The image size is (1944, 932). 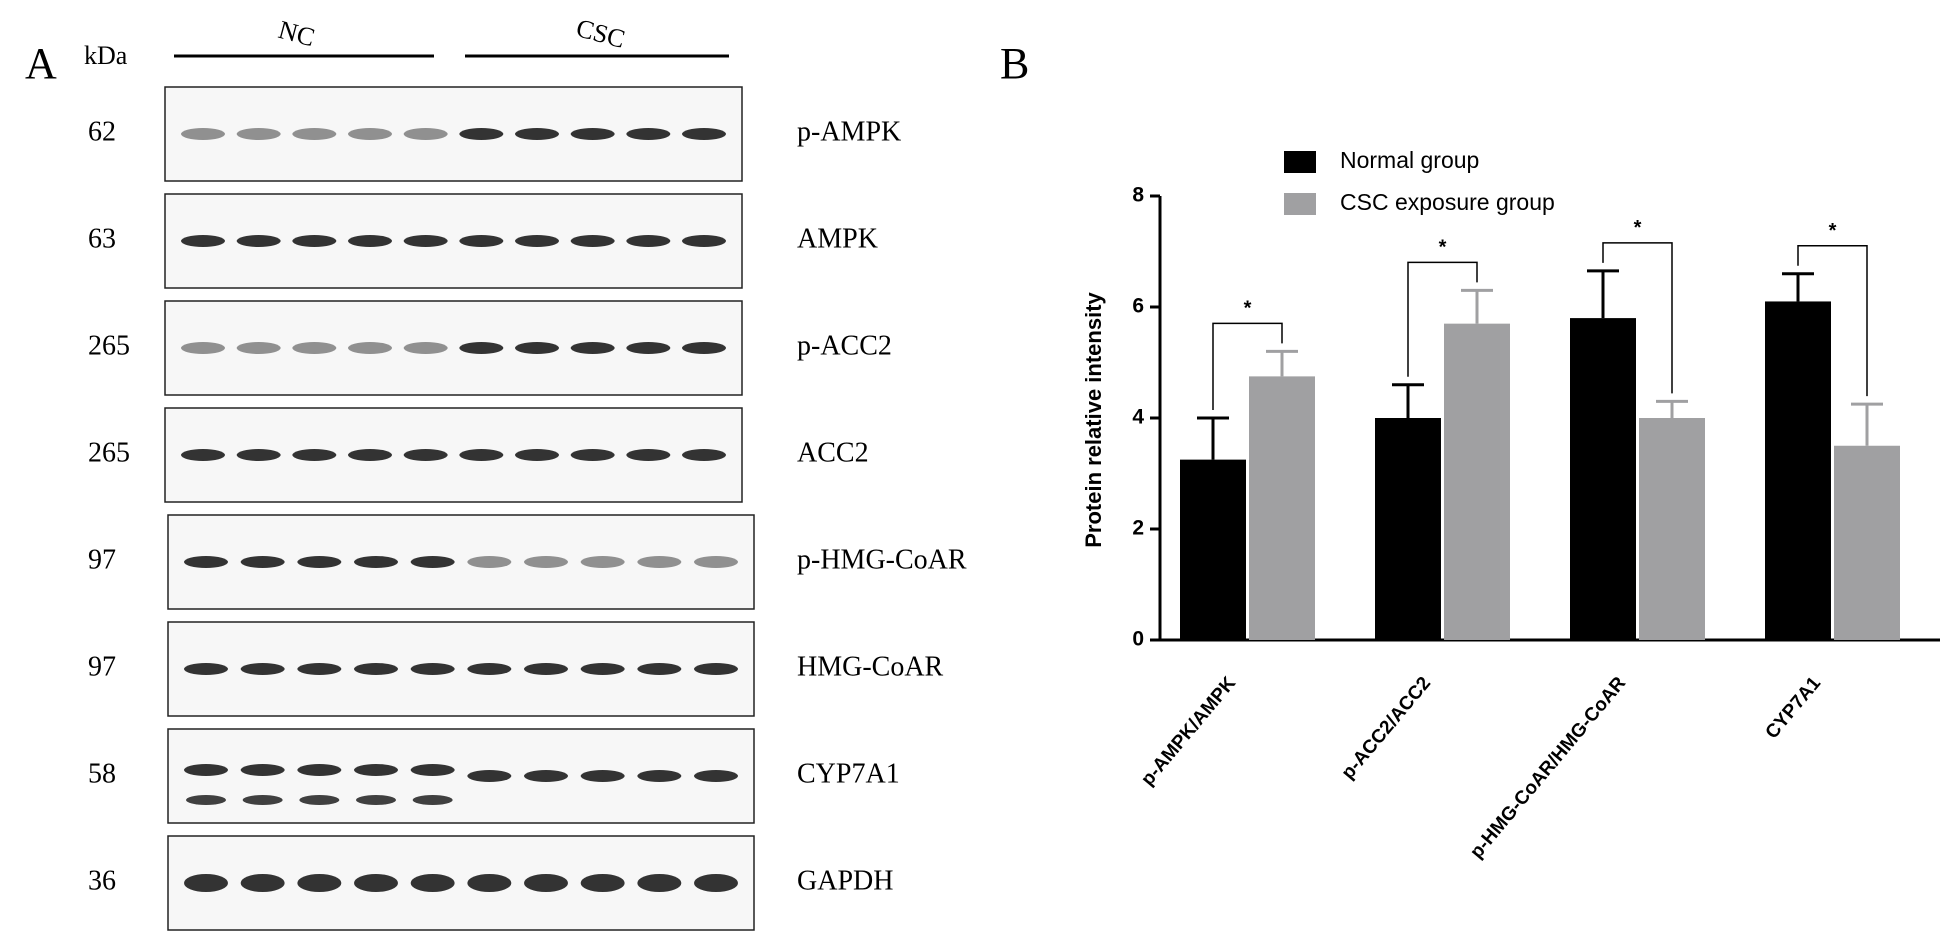 I want to click on kda-label: 63, so click(x=102, y=238).